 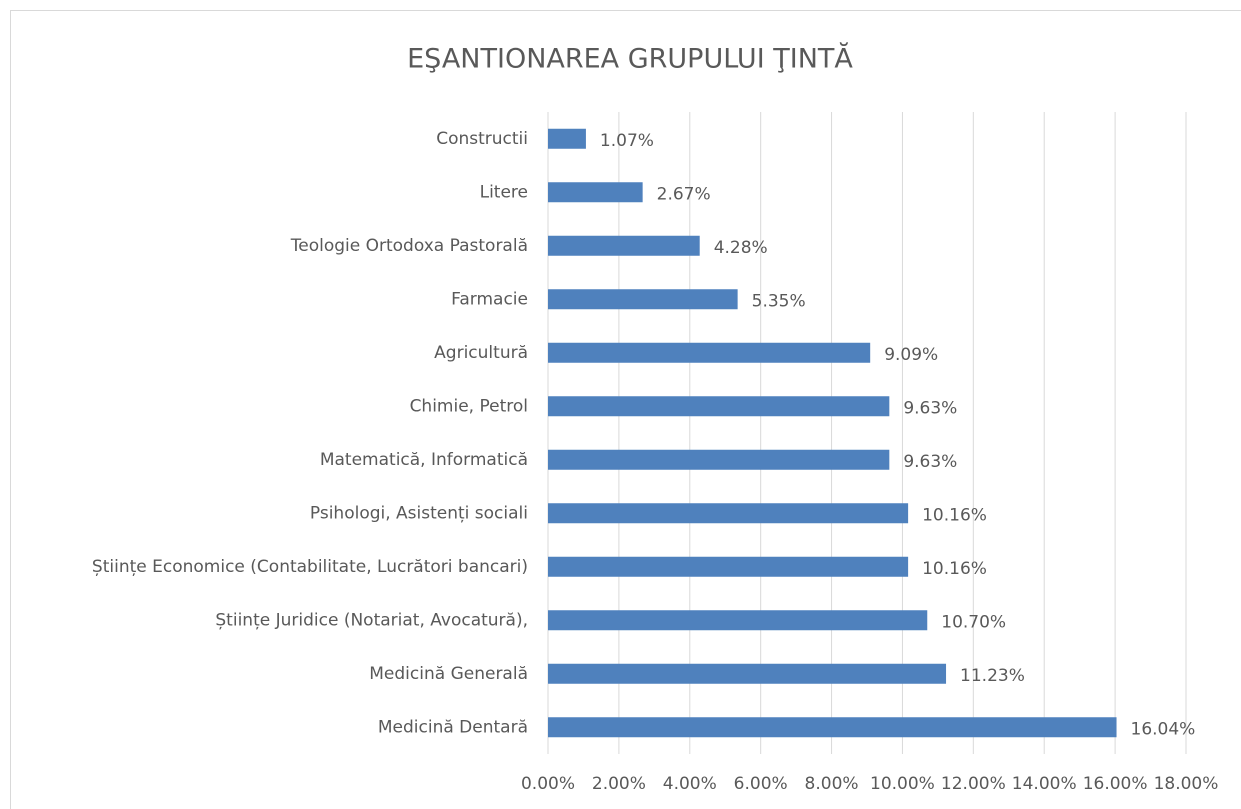 I want to click on x-tick-label: 0.00%, so click(x=548, y=784).